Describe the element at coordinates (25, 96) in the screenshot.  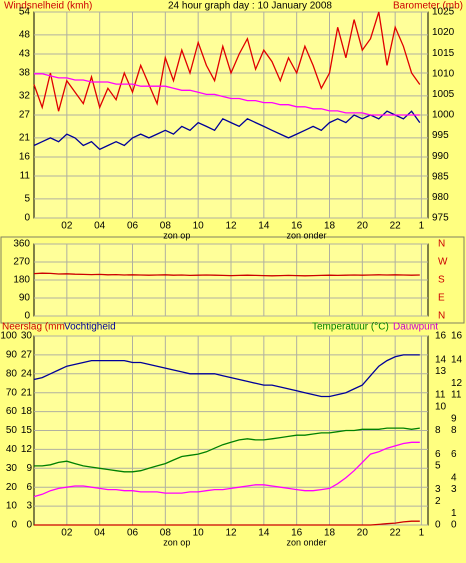
I see `y-tick-label: 32` at that location.